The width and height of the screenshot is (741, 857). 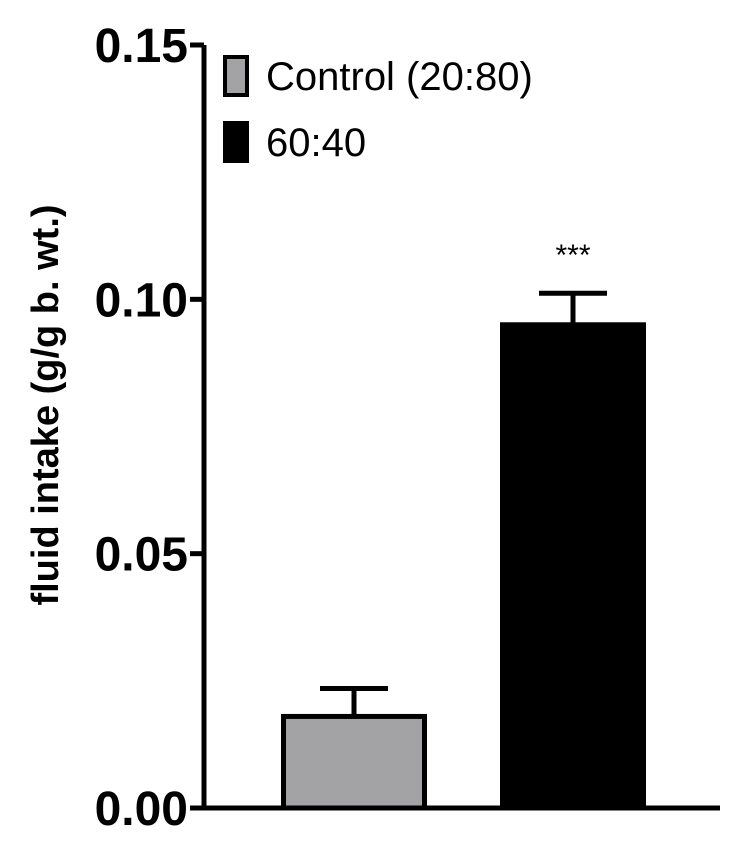 What do you see at coordinates (141, 46) in the screenshot?
I see `y-tick-label: 0.15` at bounding box center [141, 46].